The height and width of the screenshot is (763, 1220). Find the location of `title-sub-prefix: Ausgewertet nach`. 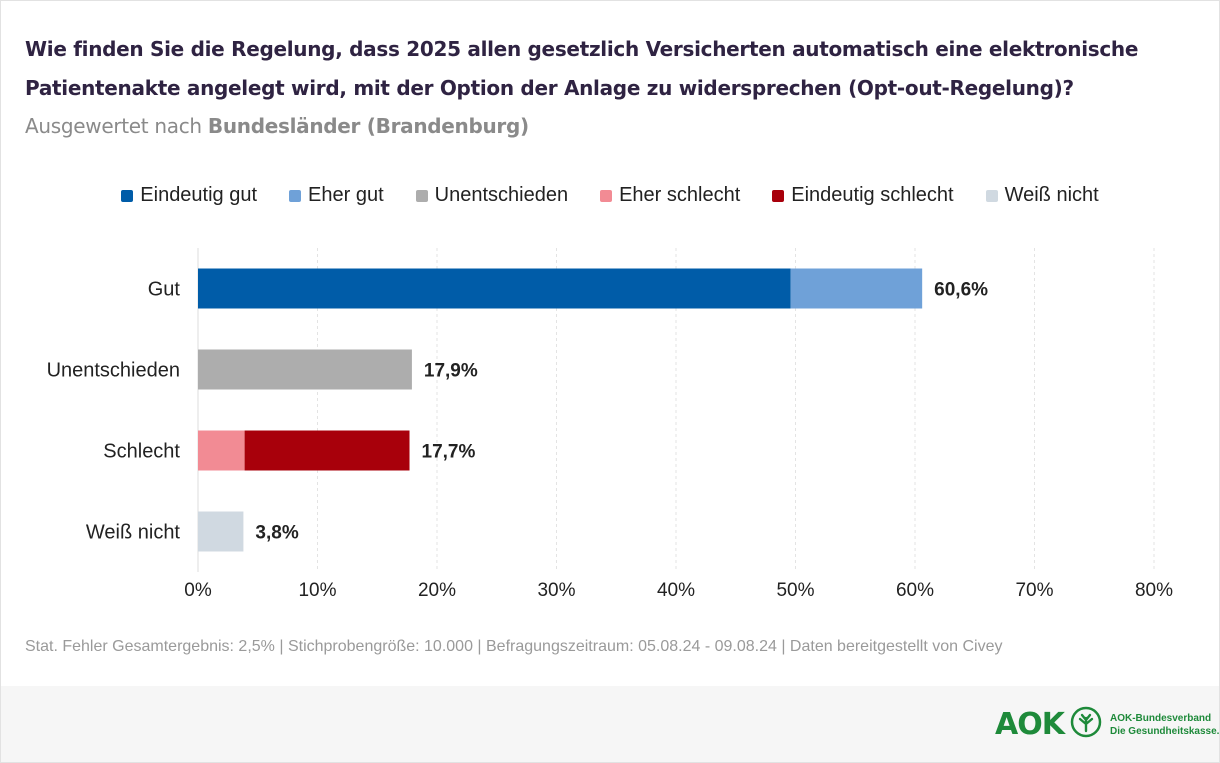

title-sub-prefix: Ausgewertet nach is located at coordinates (116, 126).